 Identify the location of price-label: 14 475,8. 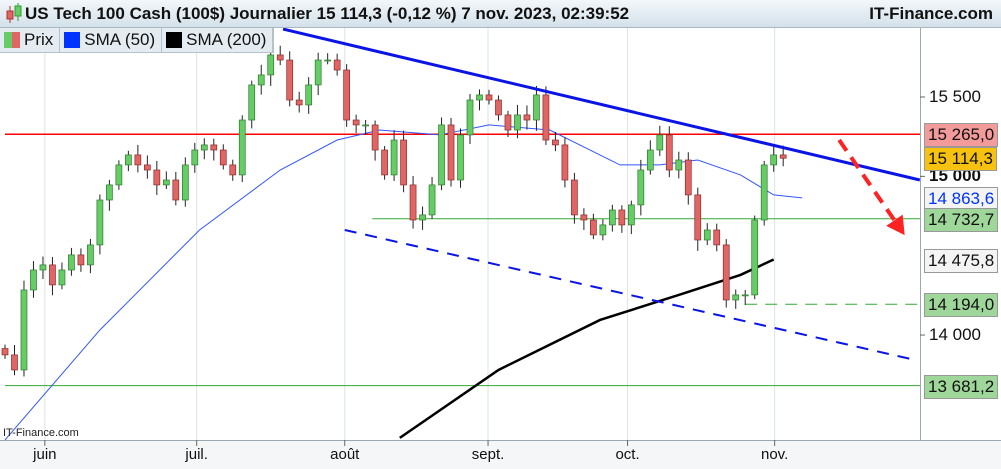
(961, 260).